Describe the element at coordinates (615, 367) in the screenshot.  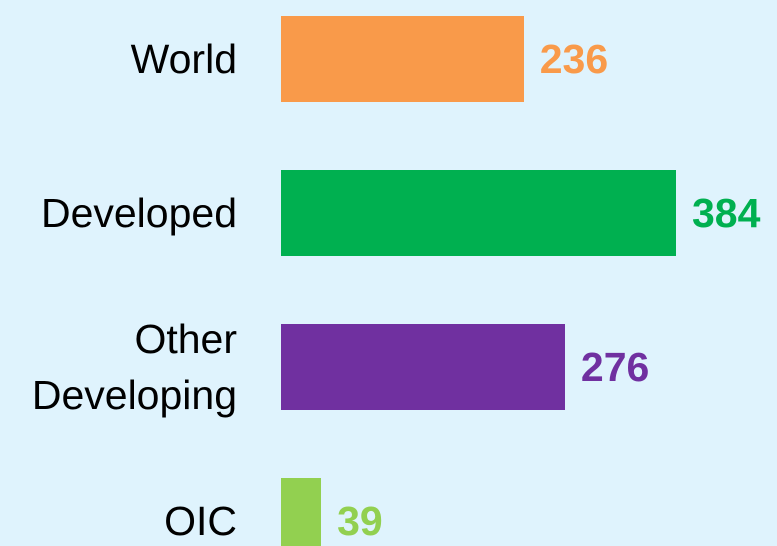
I see `value-label: 276` at that location.